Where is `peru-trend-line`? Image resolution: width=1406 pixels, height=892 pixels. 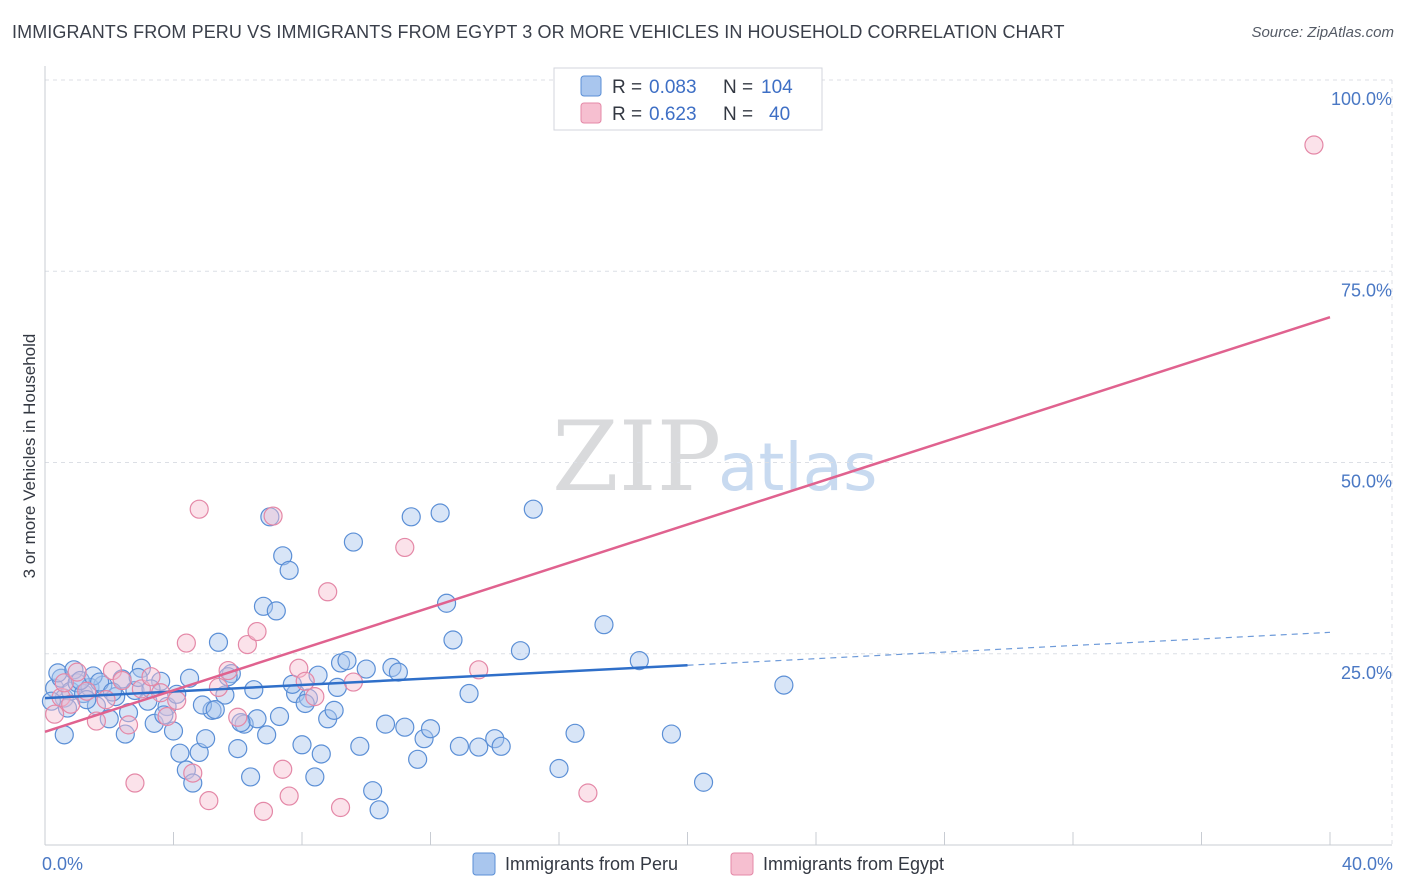
peru-trend-line is located at coordinates (366, 681).